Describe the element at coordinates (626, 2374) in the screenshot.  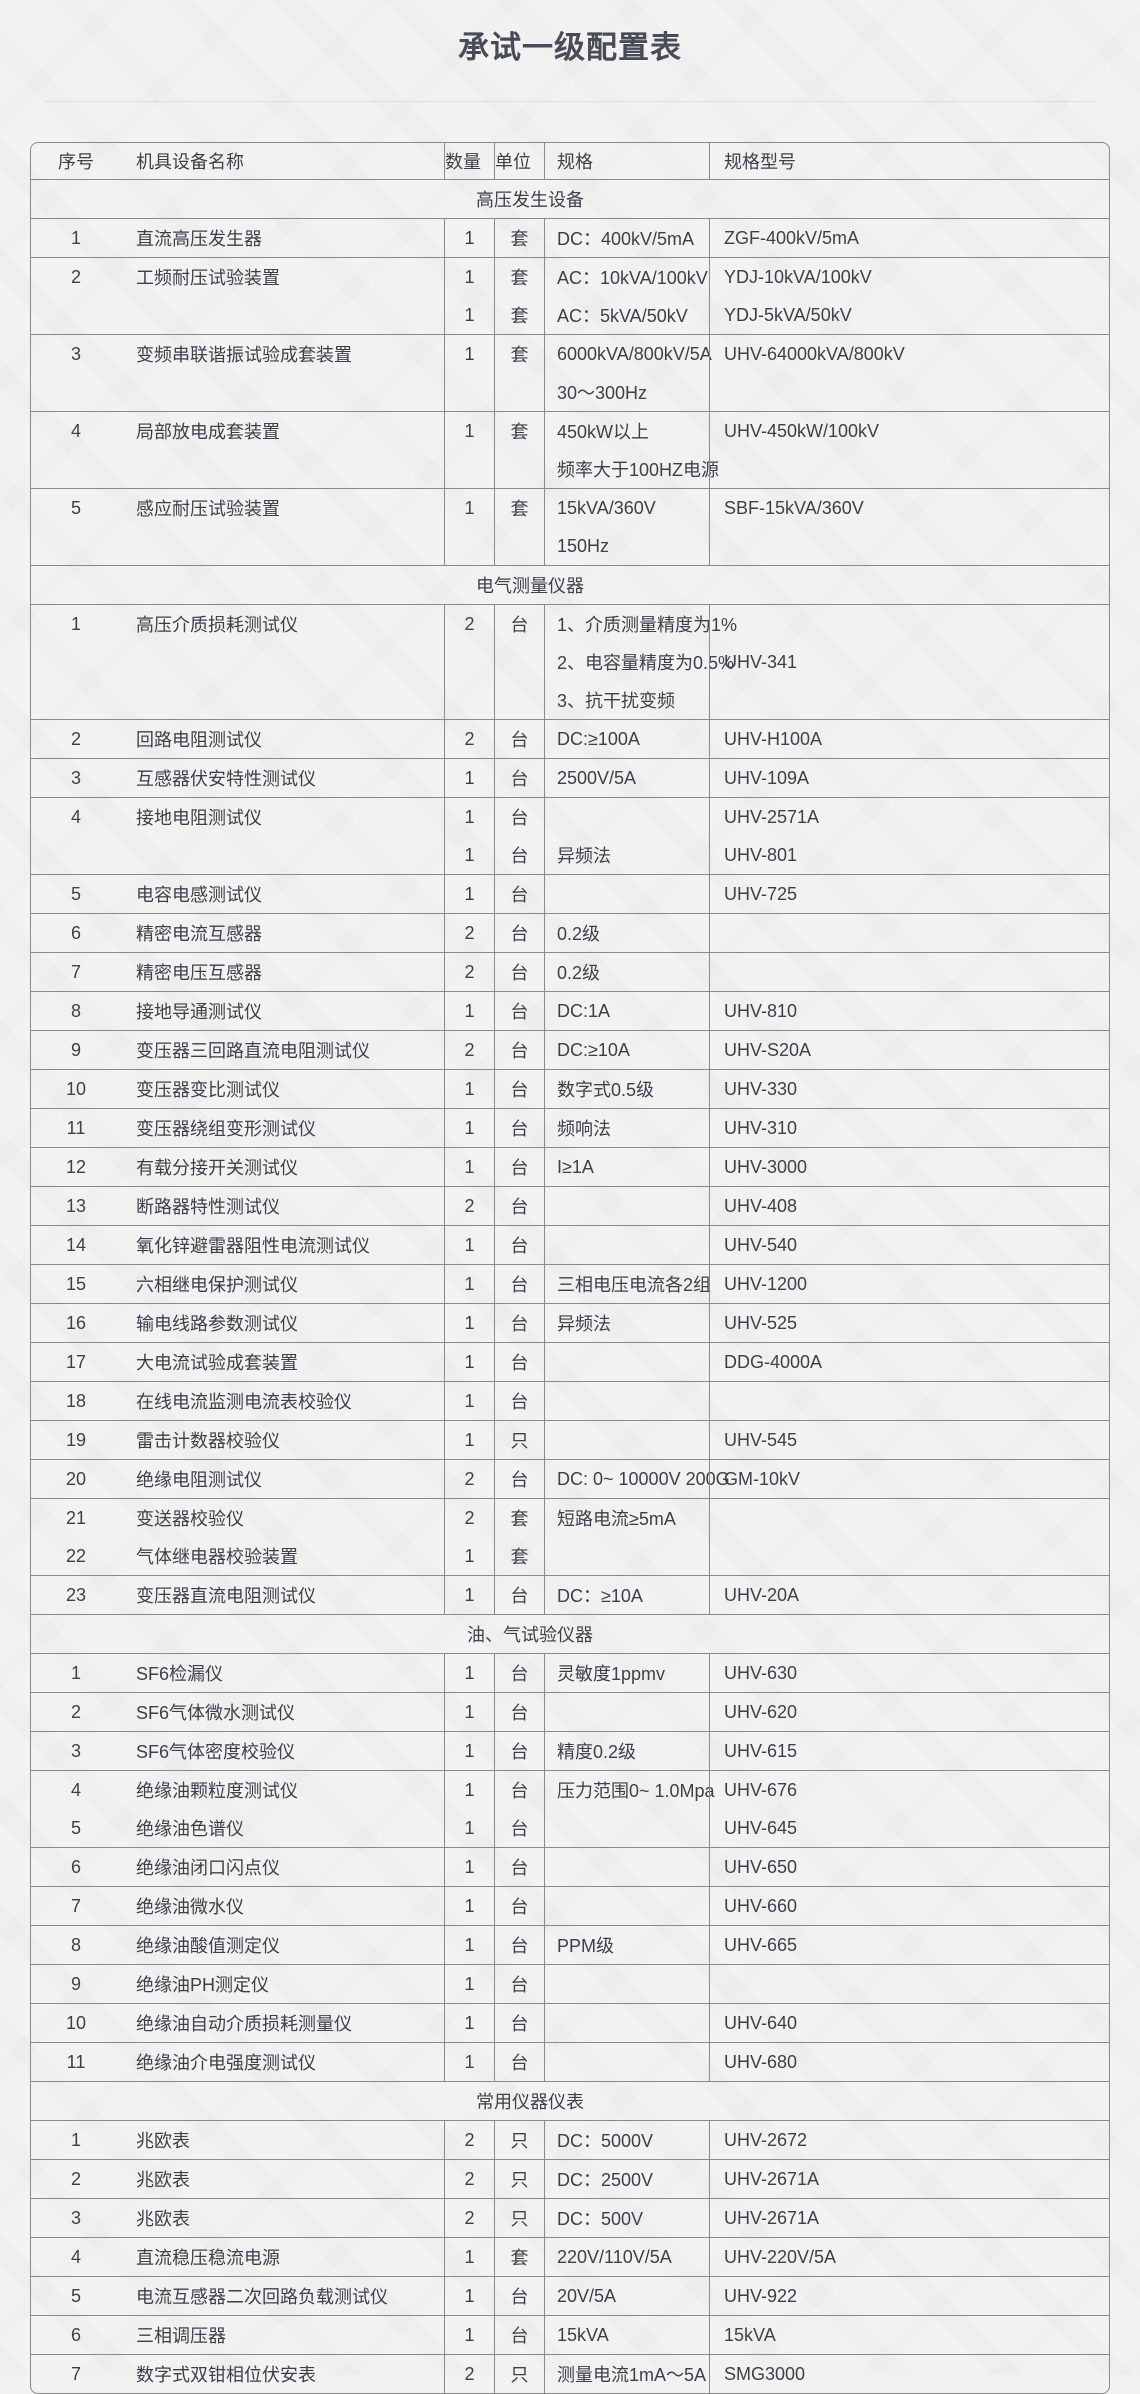
I see `cell-spec: 测量电流1mA～5A` at that location.